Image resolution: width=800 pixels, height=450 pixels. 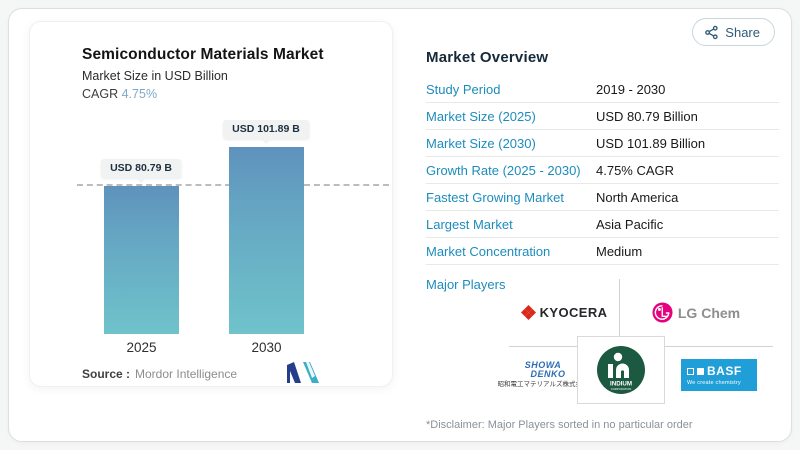 What do you see at coordinates (481, 116) in the screenshot?
I see `row-label: Market Size (2025)` at bounding box center [481, 116].